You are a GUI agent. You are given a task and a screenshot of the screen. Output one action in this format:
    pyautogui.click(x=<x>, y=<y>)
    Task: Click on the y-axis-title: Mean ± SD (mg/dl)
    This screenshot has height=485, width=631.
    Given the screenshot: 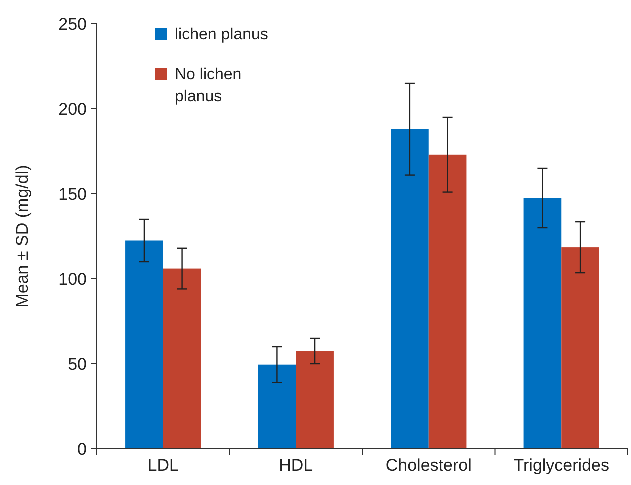 What is the action you would take?
    pyautogui.click(x=22, y=236)
    